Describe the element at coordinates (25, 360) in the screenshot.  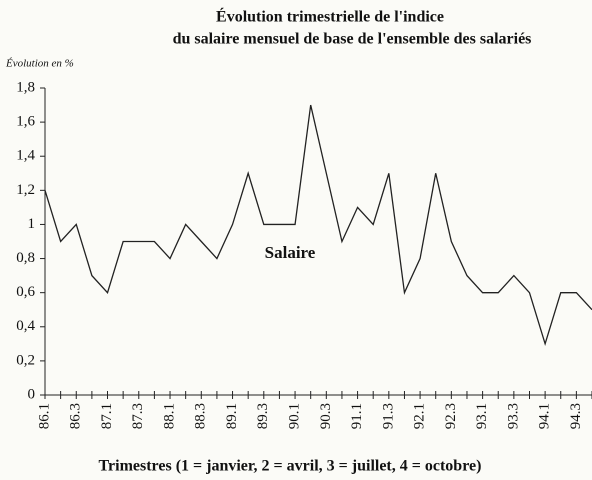
I see `y-tick-label: 0,2` at that location.